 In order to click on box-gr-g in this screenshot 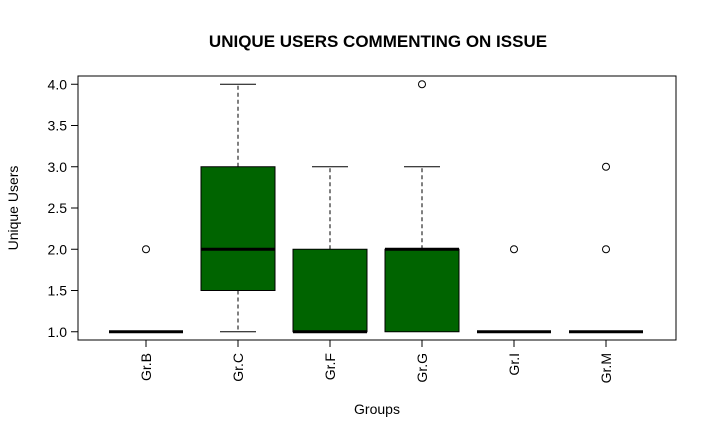, I will do `click(422, 206)`.